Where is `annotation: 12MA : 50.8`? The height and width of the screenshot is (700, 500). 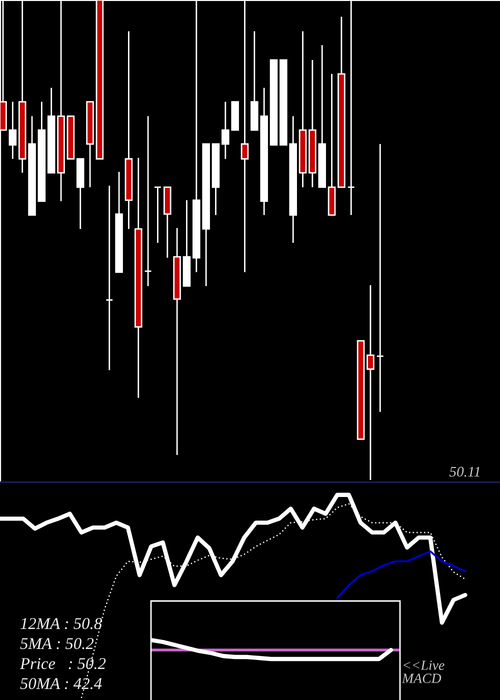
annotation: 12MA : 50.8 is located at coordinates (61, 624).